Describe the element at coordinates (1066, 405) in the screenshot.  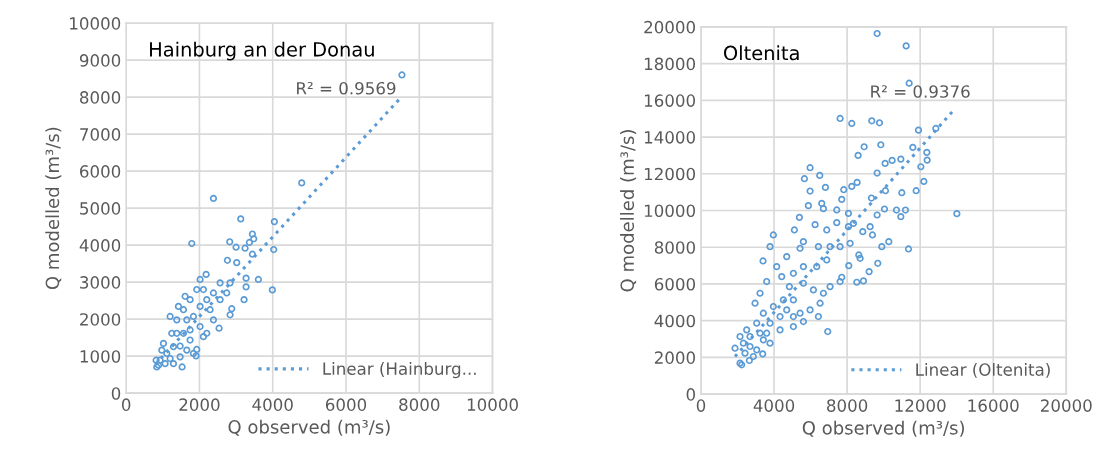
I see `x-tick-label: 20000` at that location.